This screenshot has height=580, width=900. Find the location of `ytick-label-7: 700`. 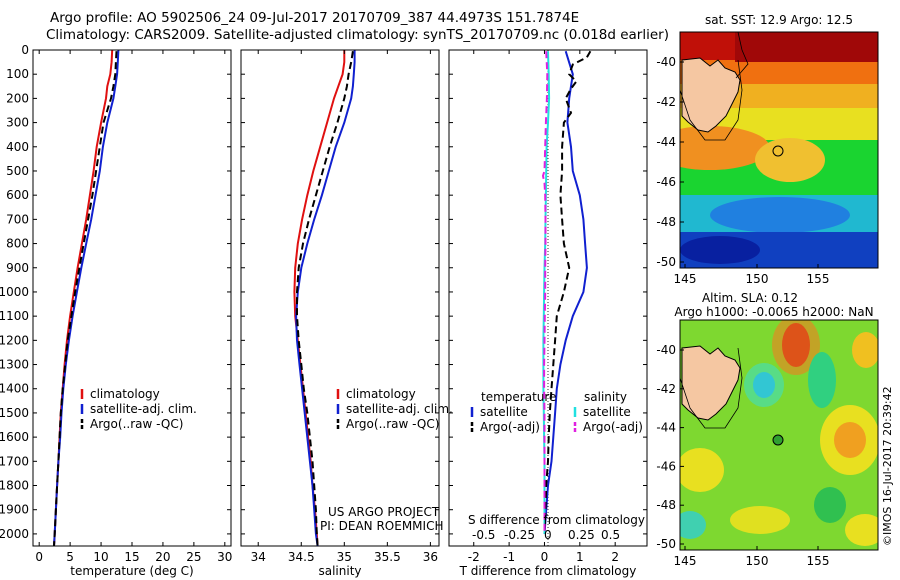

ytick-label-7: 700 is located at coordinates (17, 219).